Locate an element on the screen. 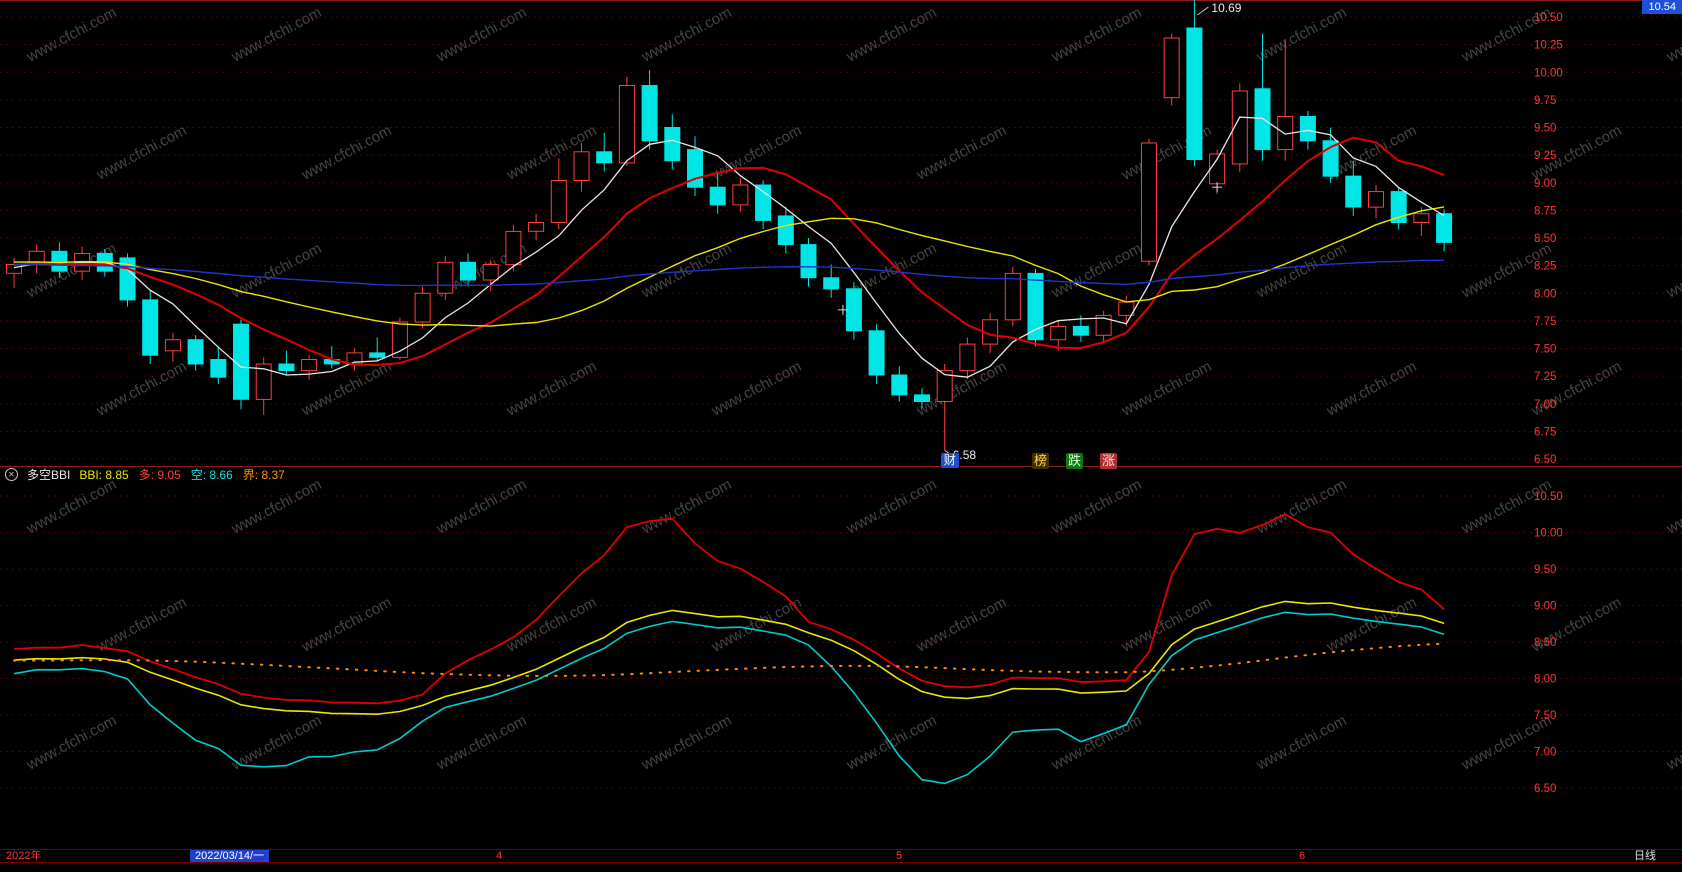 Image resolution: width=1682 pixels, height=872 pixels. tag-badge: 涨 is located at coordinates (1109, 461).